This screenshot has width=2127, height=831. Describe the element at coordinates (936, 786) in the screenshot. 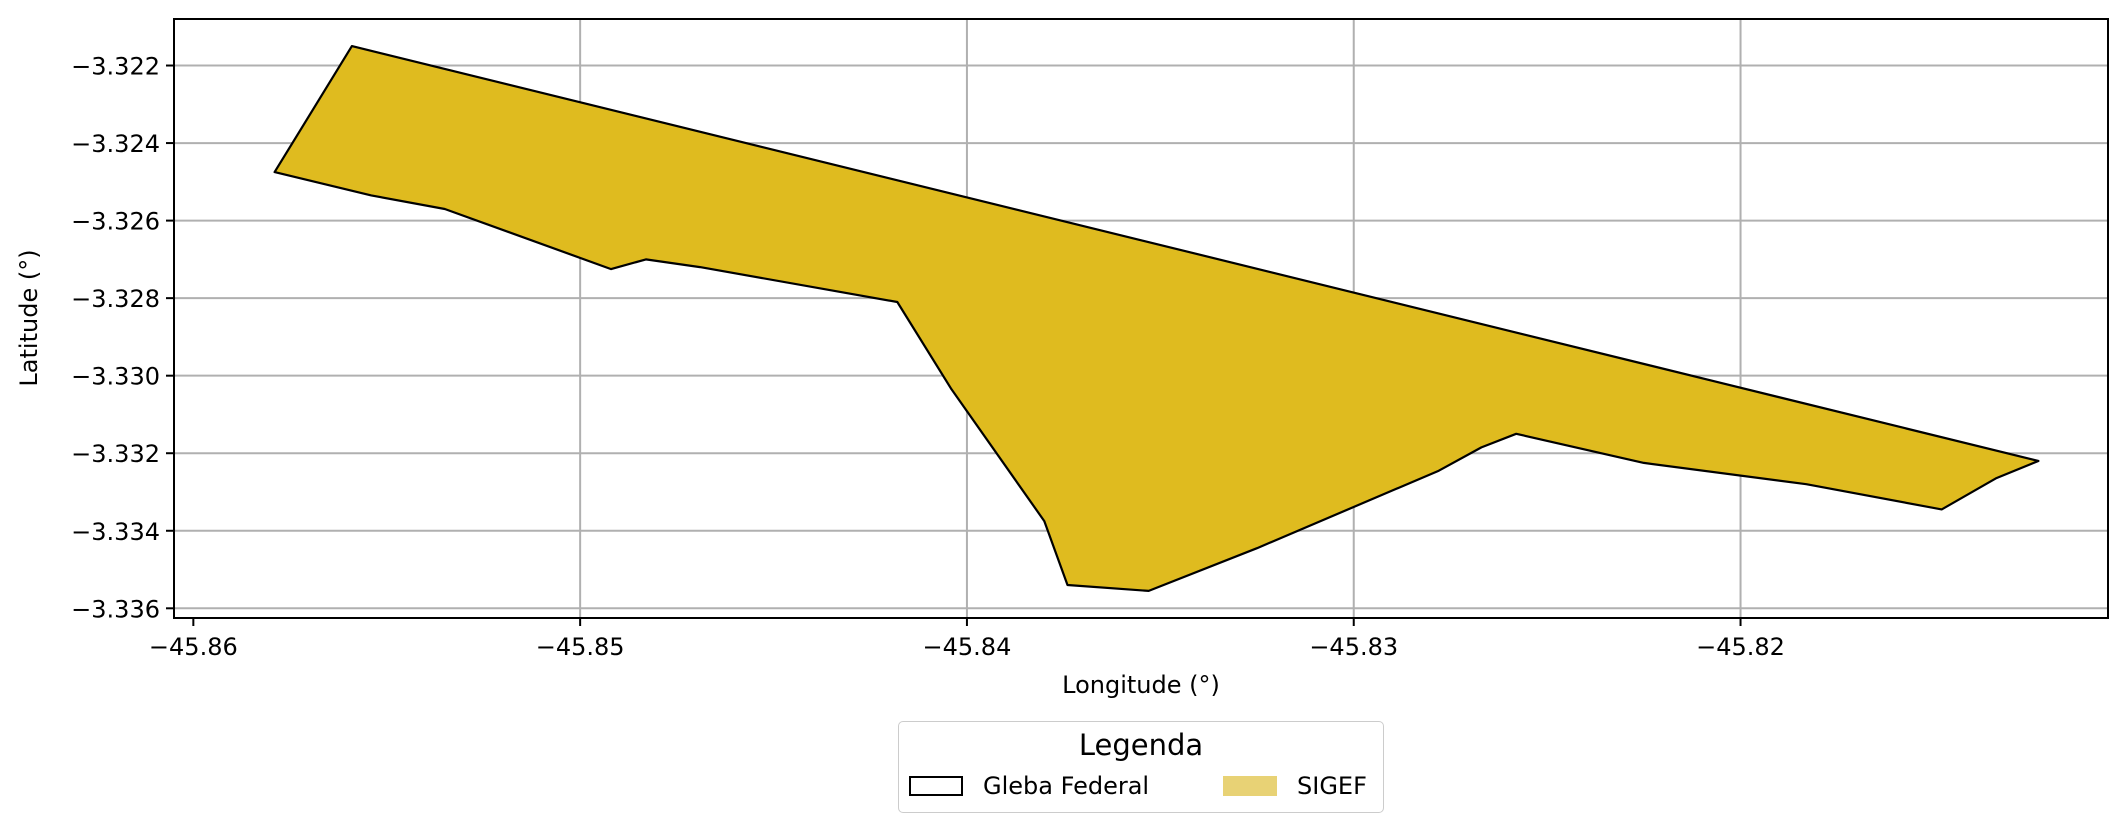

I see `legend-swatch-outline` at that location.